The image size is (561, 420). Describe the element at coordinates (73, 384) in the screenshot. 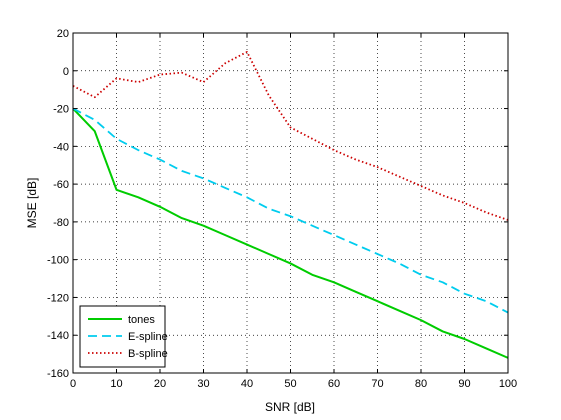

I see `x-tick-label: 0` at that location.